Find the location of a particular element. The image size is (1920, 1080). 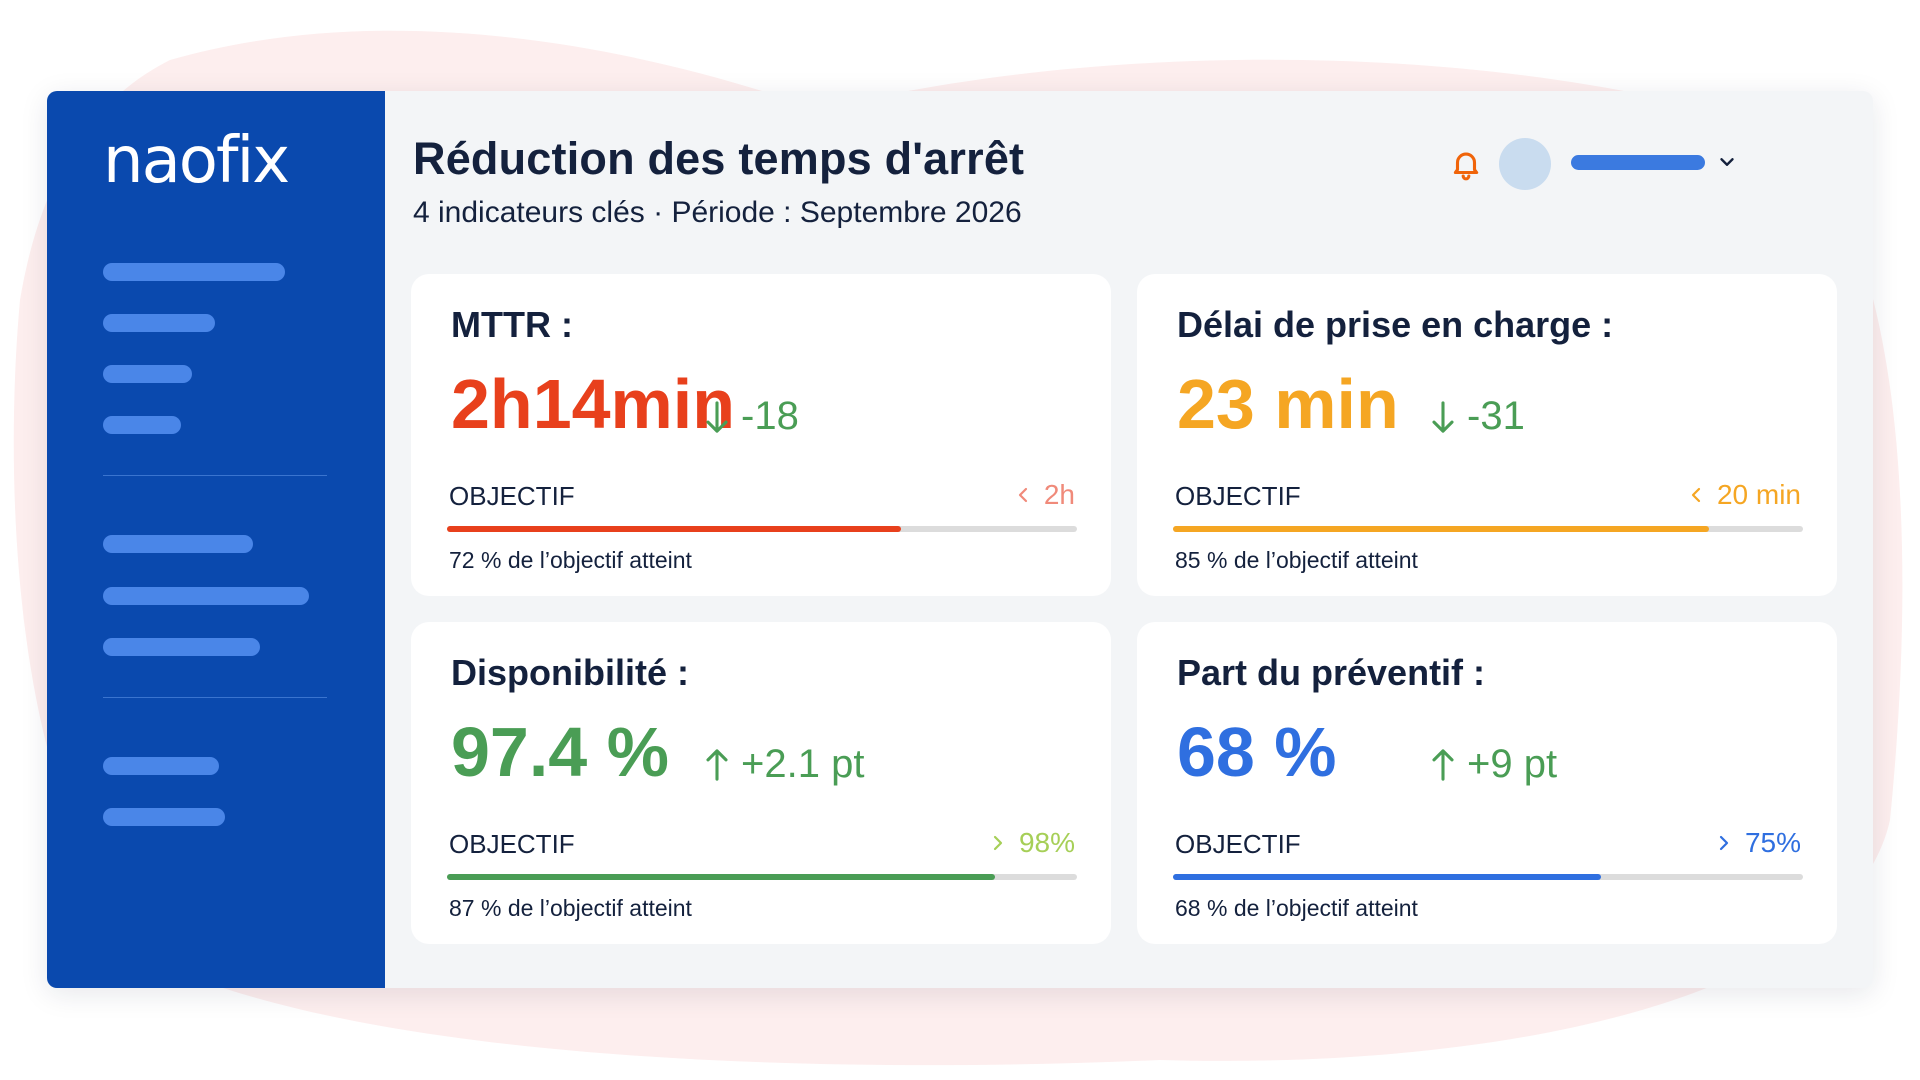

kpi-value: 2h14min is located at coordinates (593, 404).